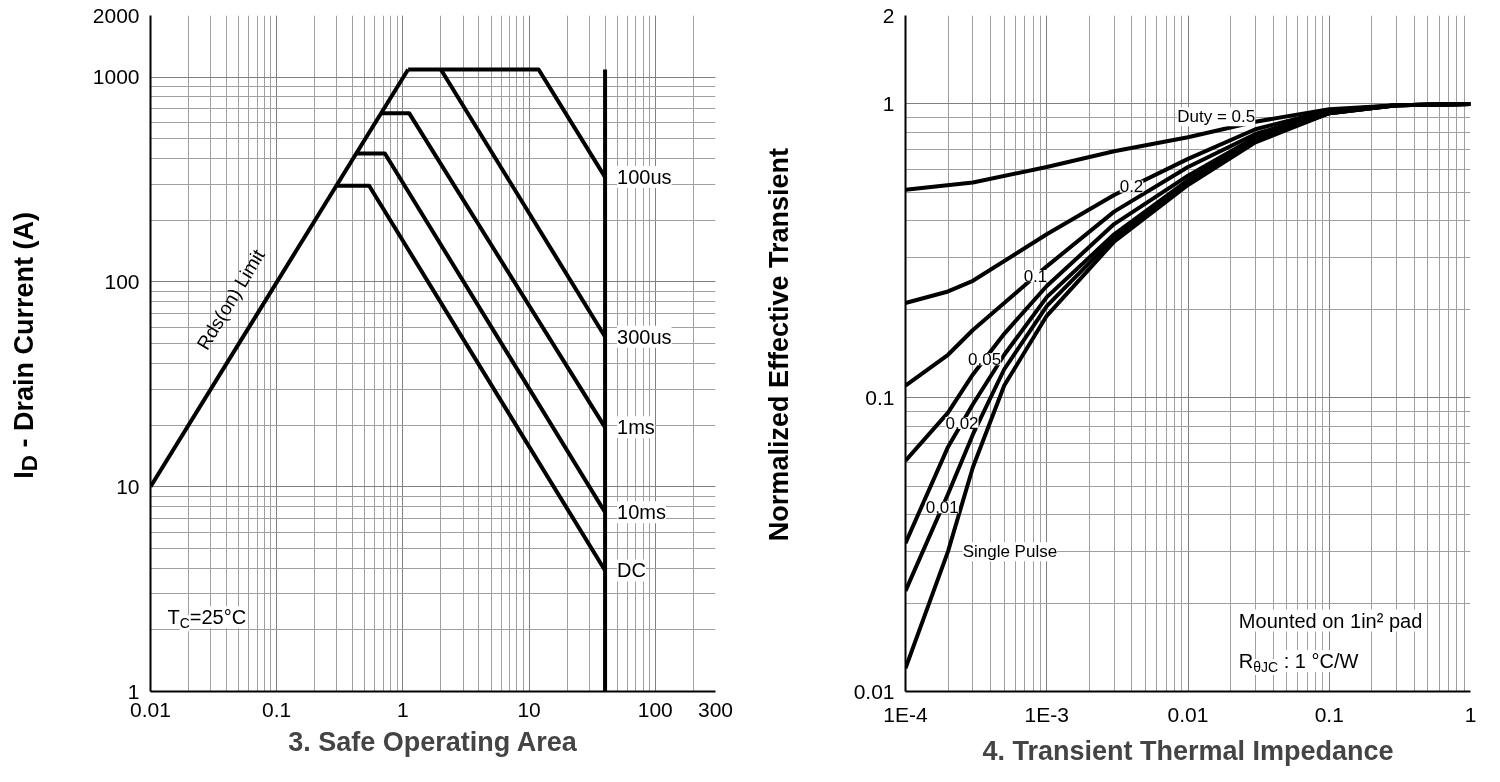  What do you see at coordinates (116, 77) in the screenshot?
I see `y-tick-label: 1000` at bounding box center [116, 77].